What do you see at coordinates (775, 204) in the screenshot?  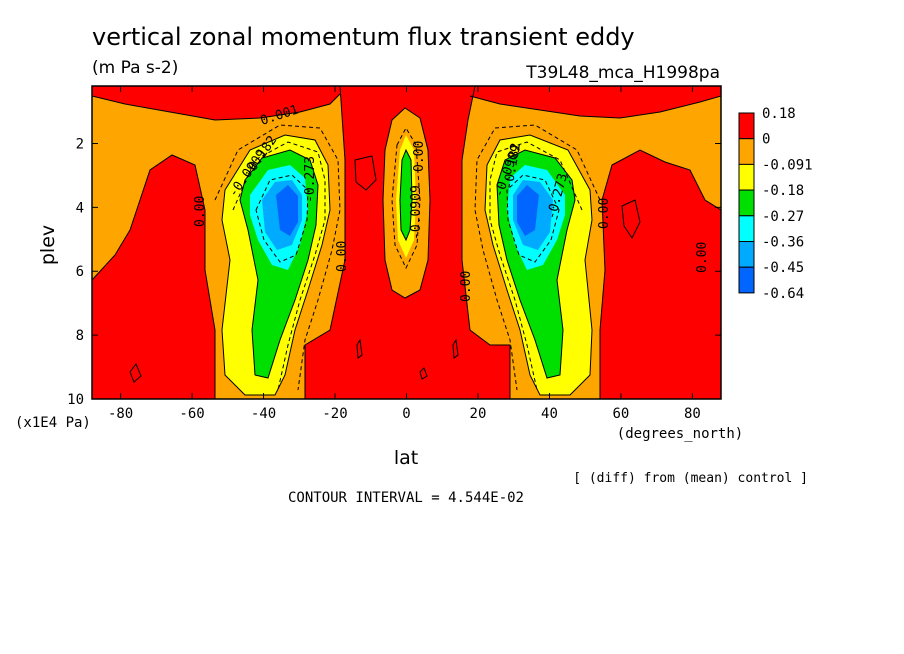 I see `colorbar: 0.18 0 -0.091 -0.18 -0.27 -0.36 -0.45 -0.64` at bounding box center [775, 204].